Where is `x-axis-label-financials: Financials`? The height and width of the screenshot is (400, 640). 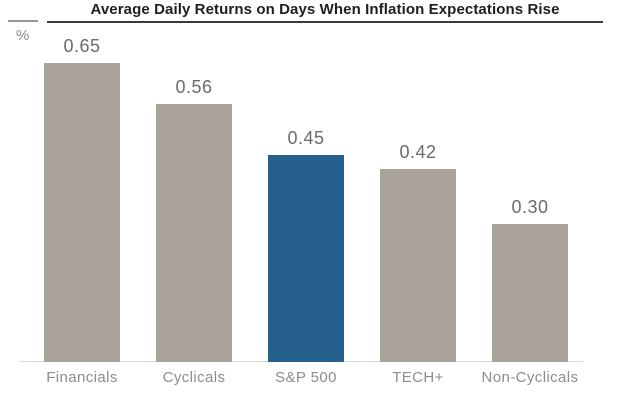 x-axis-label-financials: Financials is located at coordinates (82, 377).